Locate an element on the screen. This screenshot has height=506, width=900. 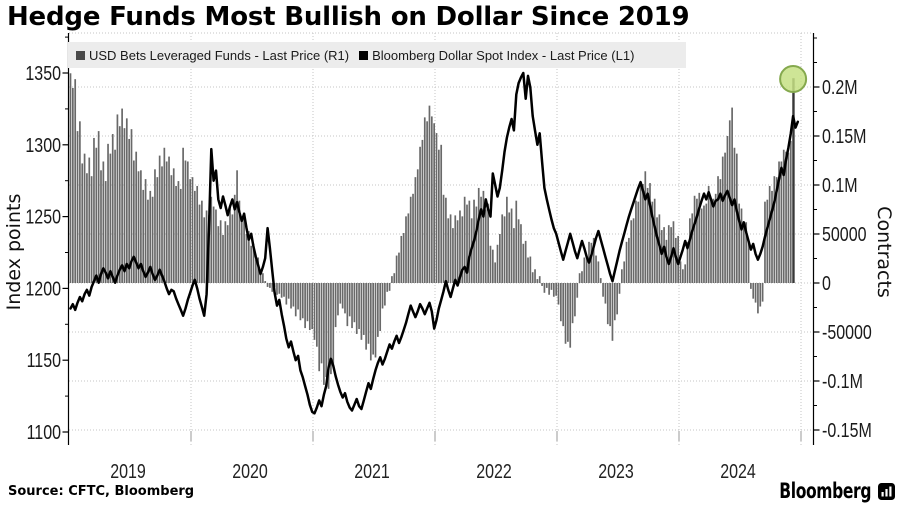
svg-text: 1250 is located at coordinates (43, 217).